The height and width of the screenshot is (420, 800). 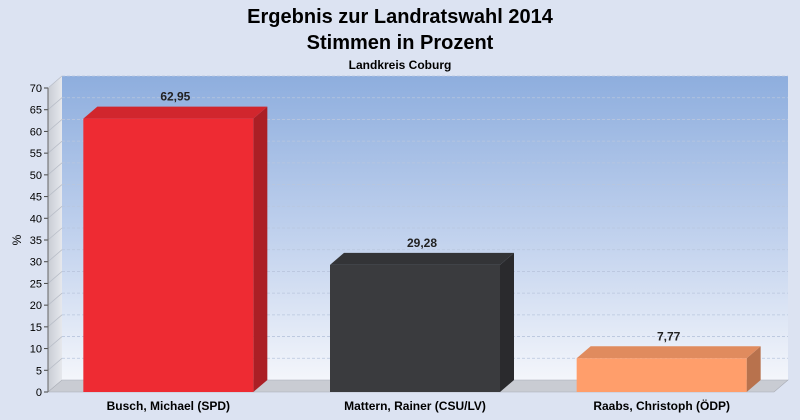 I want to click on data-label: 29,28, so click(x=422, y=243).